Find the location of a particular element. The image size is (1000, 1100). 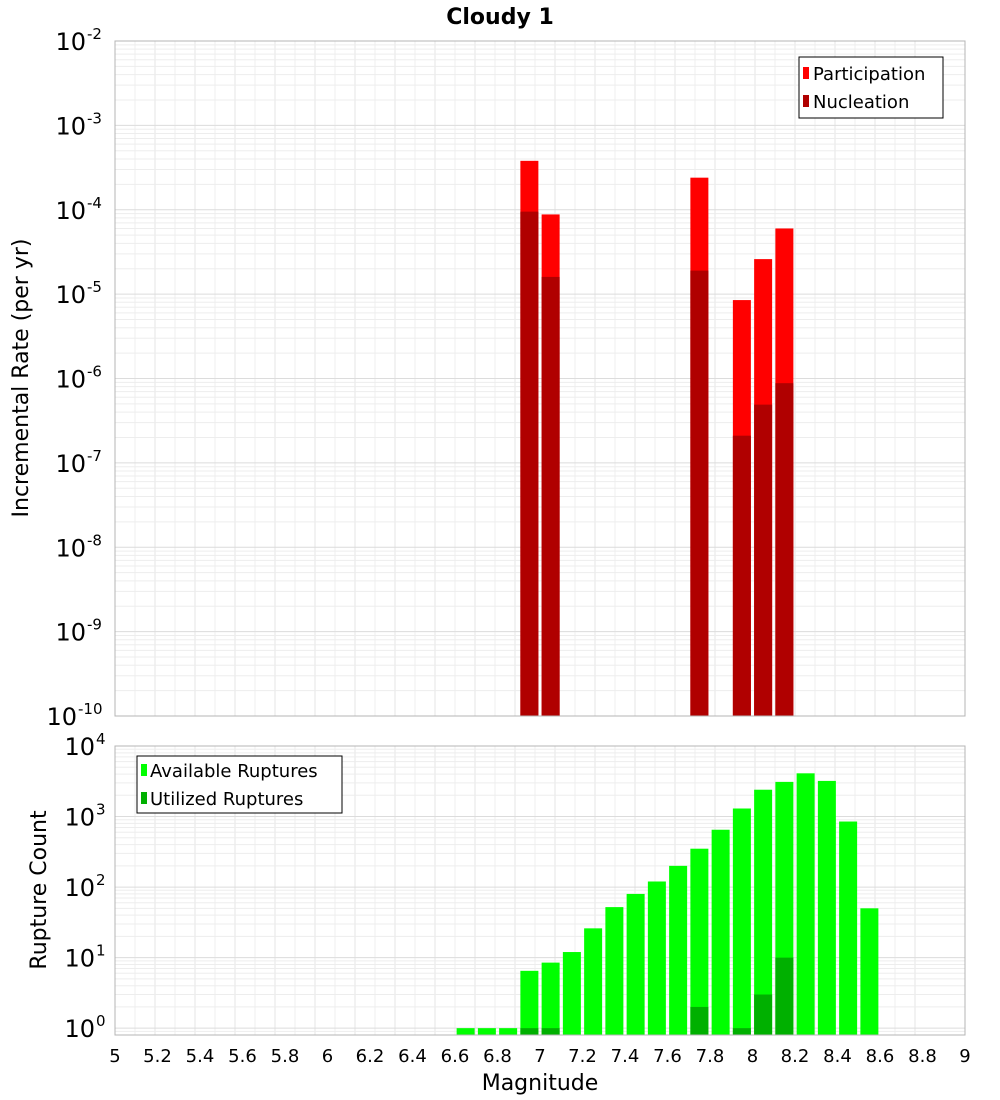

x-tick-label: 6.6 is located at coordinates (455, 1056).